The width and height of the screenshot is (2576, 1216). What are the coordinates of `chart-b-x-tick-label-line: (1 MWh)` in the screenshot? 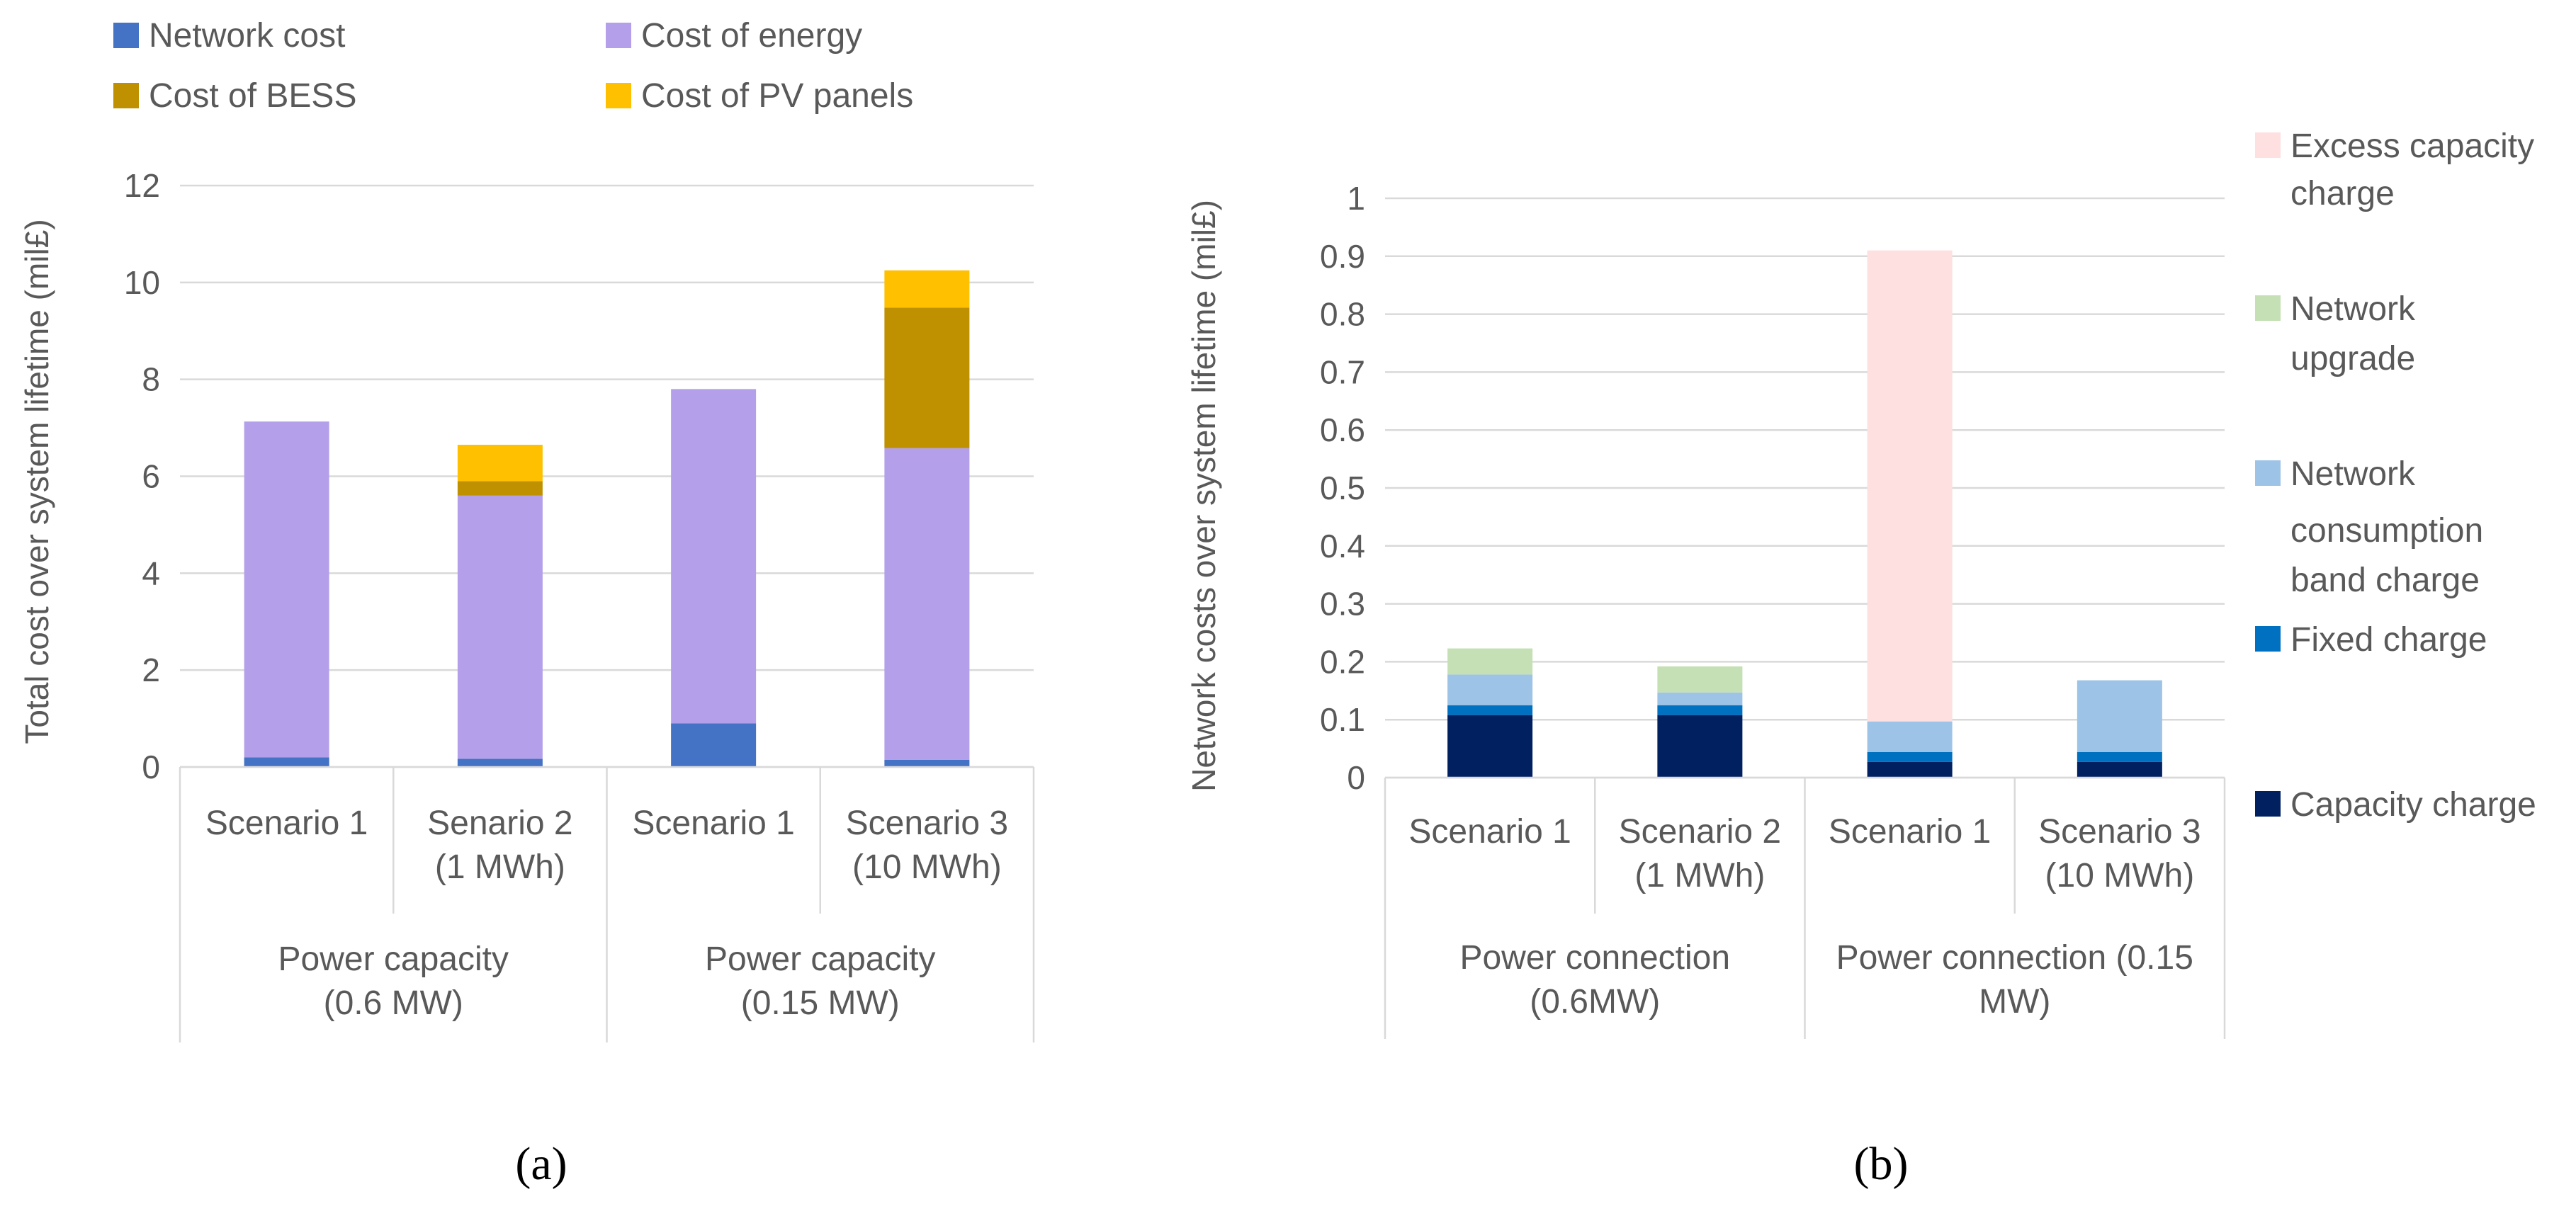 It's located at (1699, 875).